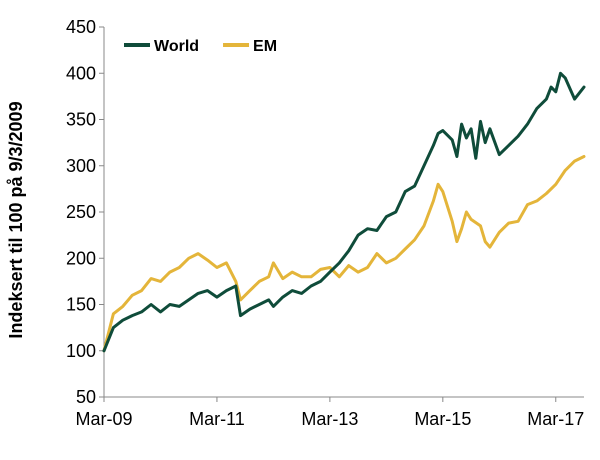  What do you see at coordinates (329, 419) in the screenshot?
I see `x-tick-label: Mar-13` at bounding box center [329, 419].